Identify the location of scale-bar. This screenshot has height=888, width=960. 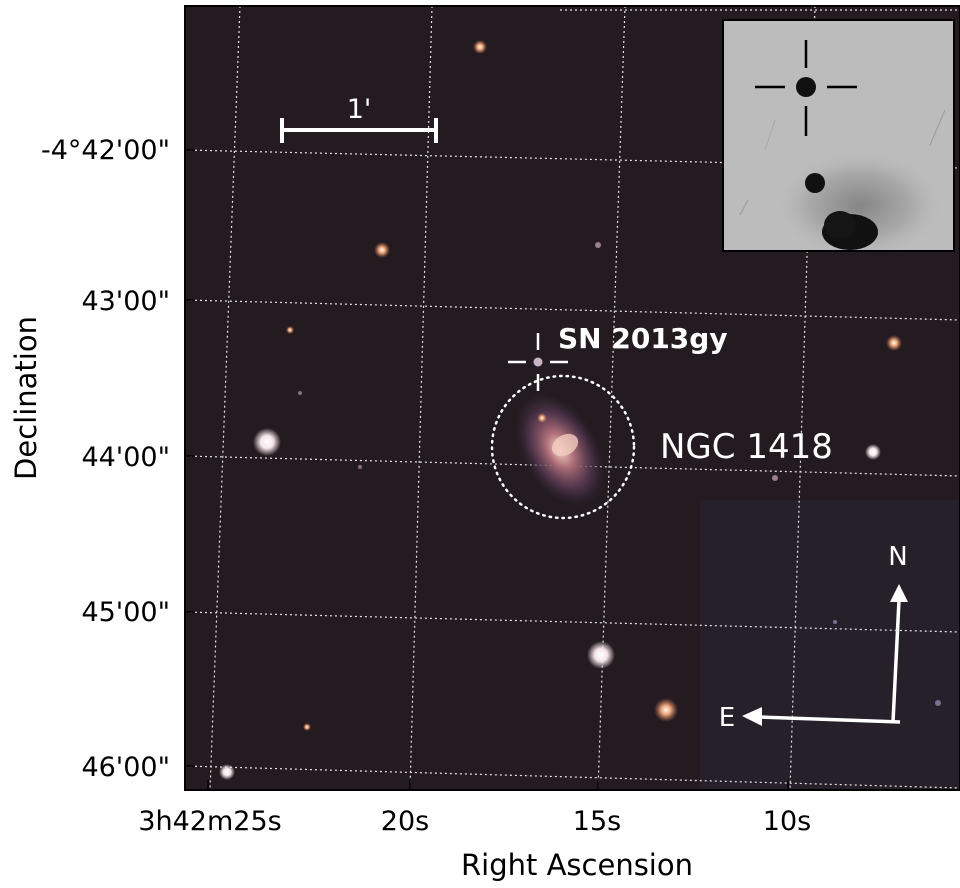
(359, 130).